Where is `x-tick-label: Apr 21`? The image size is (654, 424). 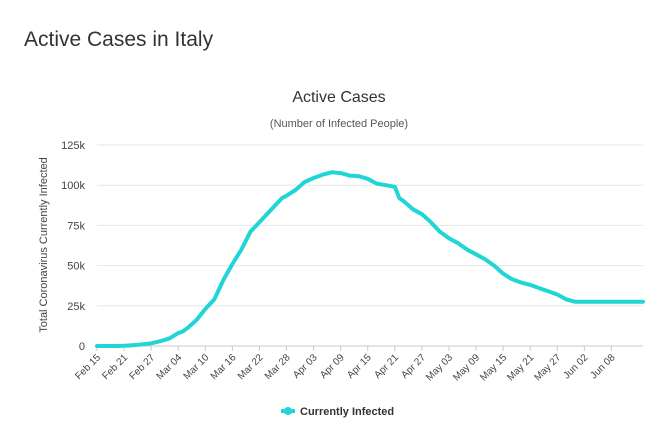 x-tick-label: Apr 21 is located at coordinates (386, 366).